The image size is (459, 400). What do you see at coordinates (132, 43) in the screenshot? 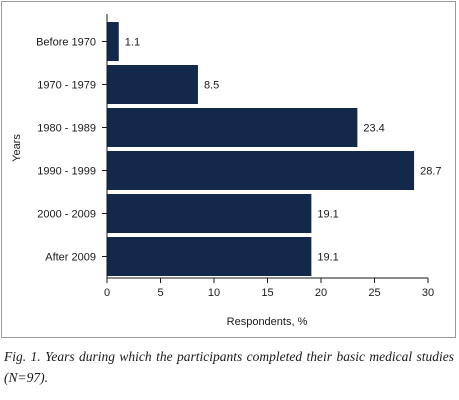
I see `data-label-0: 1.1` at bounding box center [132, 43].